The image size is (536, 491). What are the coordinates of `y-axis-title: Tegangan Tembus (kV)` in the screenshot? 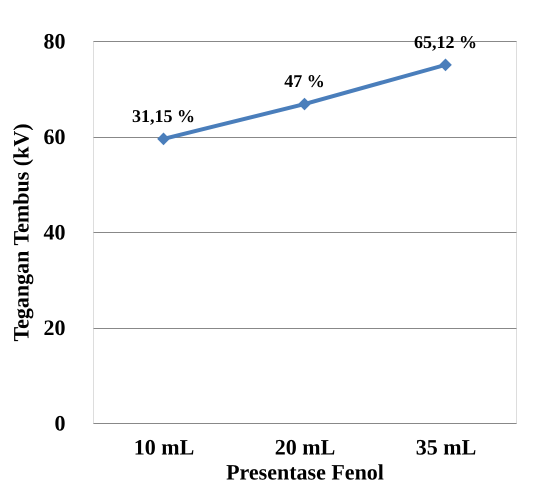 It's located at (21, 232).